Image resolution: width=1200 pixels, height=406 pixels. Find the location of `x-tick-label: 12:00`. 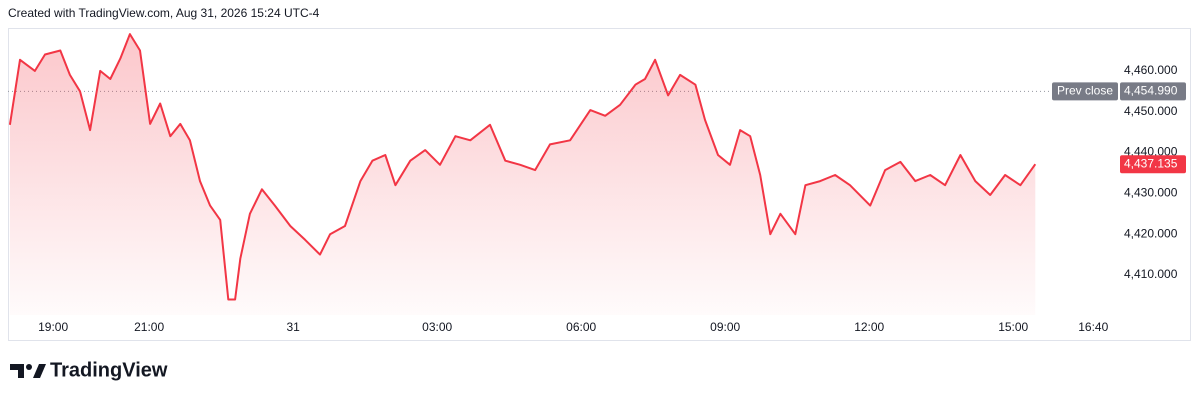

x-tick-label: 12:00 is located at coordinates (869, 327).